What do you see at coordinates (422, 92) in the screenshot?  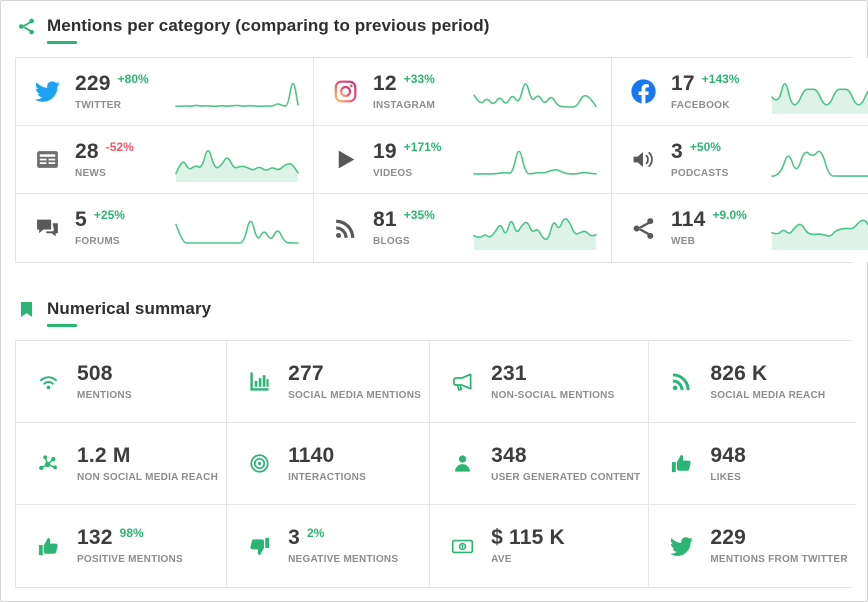 I see `metric-block: 12 +33% INSTAGRAM` at bounding box center [422, 92].